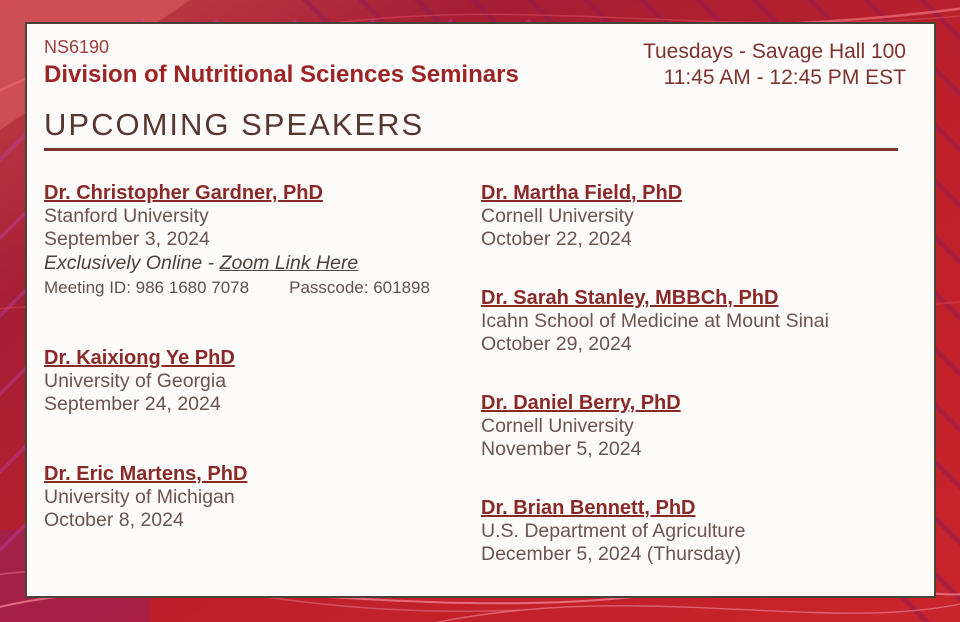  Describe the element at coordinates (582, 193) in the screenshot. I see `speaker-name-link: Dr. Martha Field, PhD` at that location.